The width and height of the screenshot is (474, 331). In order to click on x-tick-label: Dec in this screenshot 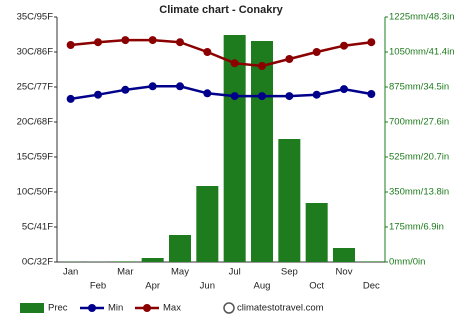, I will do `click(371, 286)`.